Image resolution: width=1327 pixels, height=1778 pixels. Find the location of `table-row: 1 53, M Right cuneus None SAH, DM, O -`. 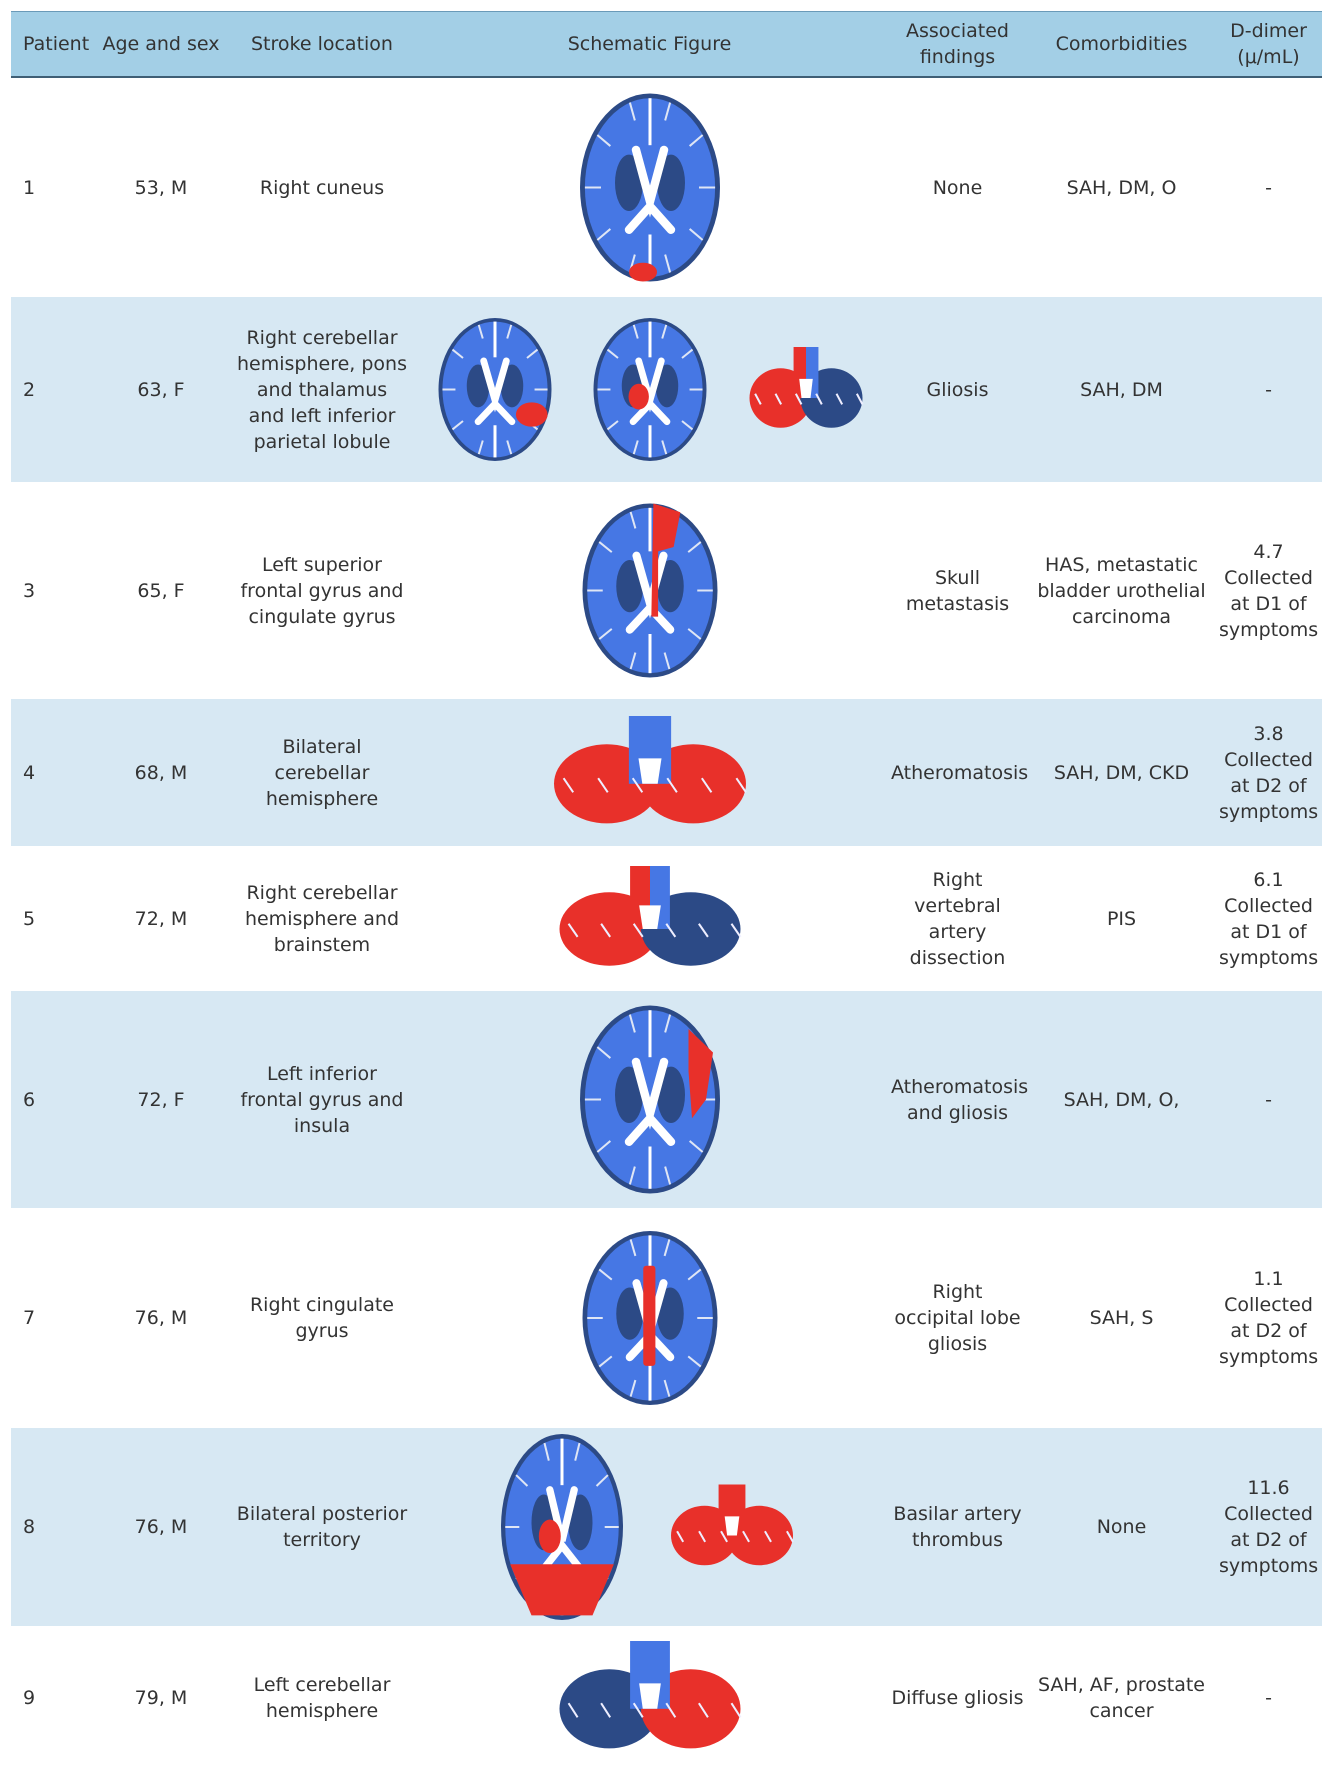

table-row: 1 53, M Right cuneus None SAH, DM, O - is located at coordinates (666, 187).